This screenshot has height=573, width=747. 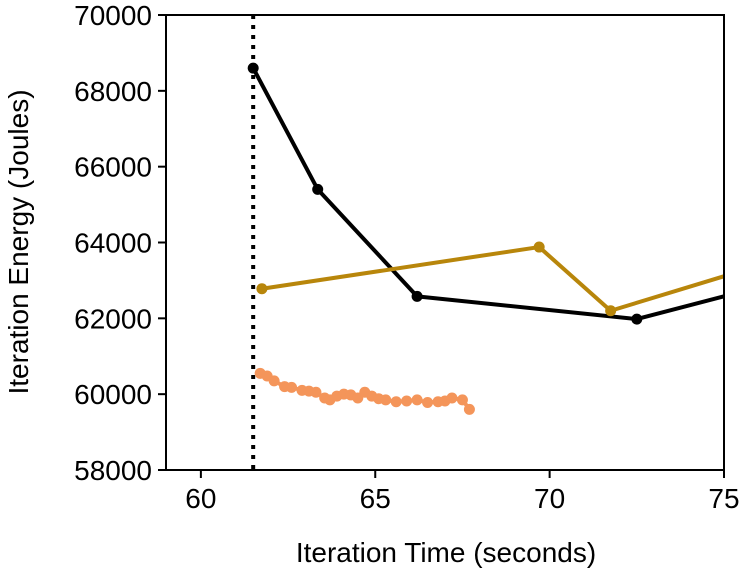 I want to click on y-tick-label: 58000, so click(x=113, y=470).